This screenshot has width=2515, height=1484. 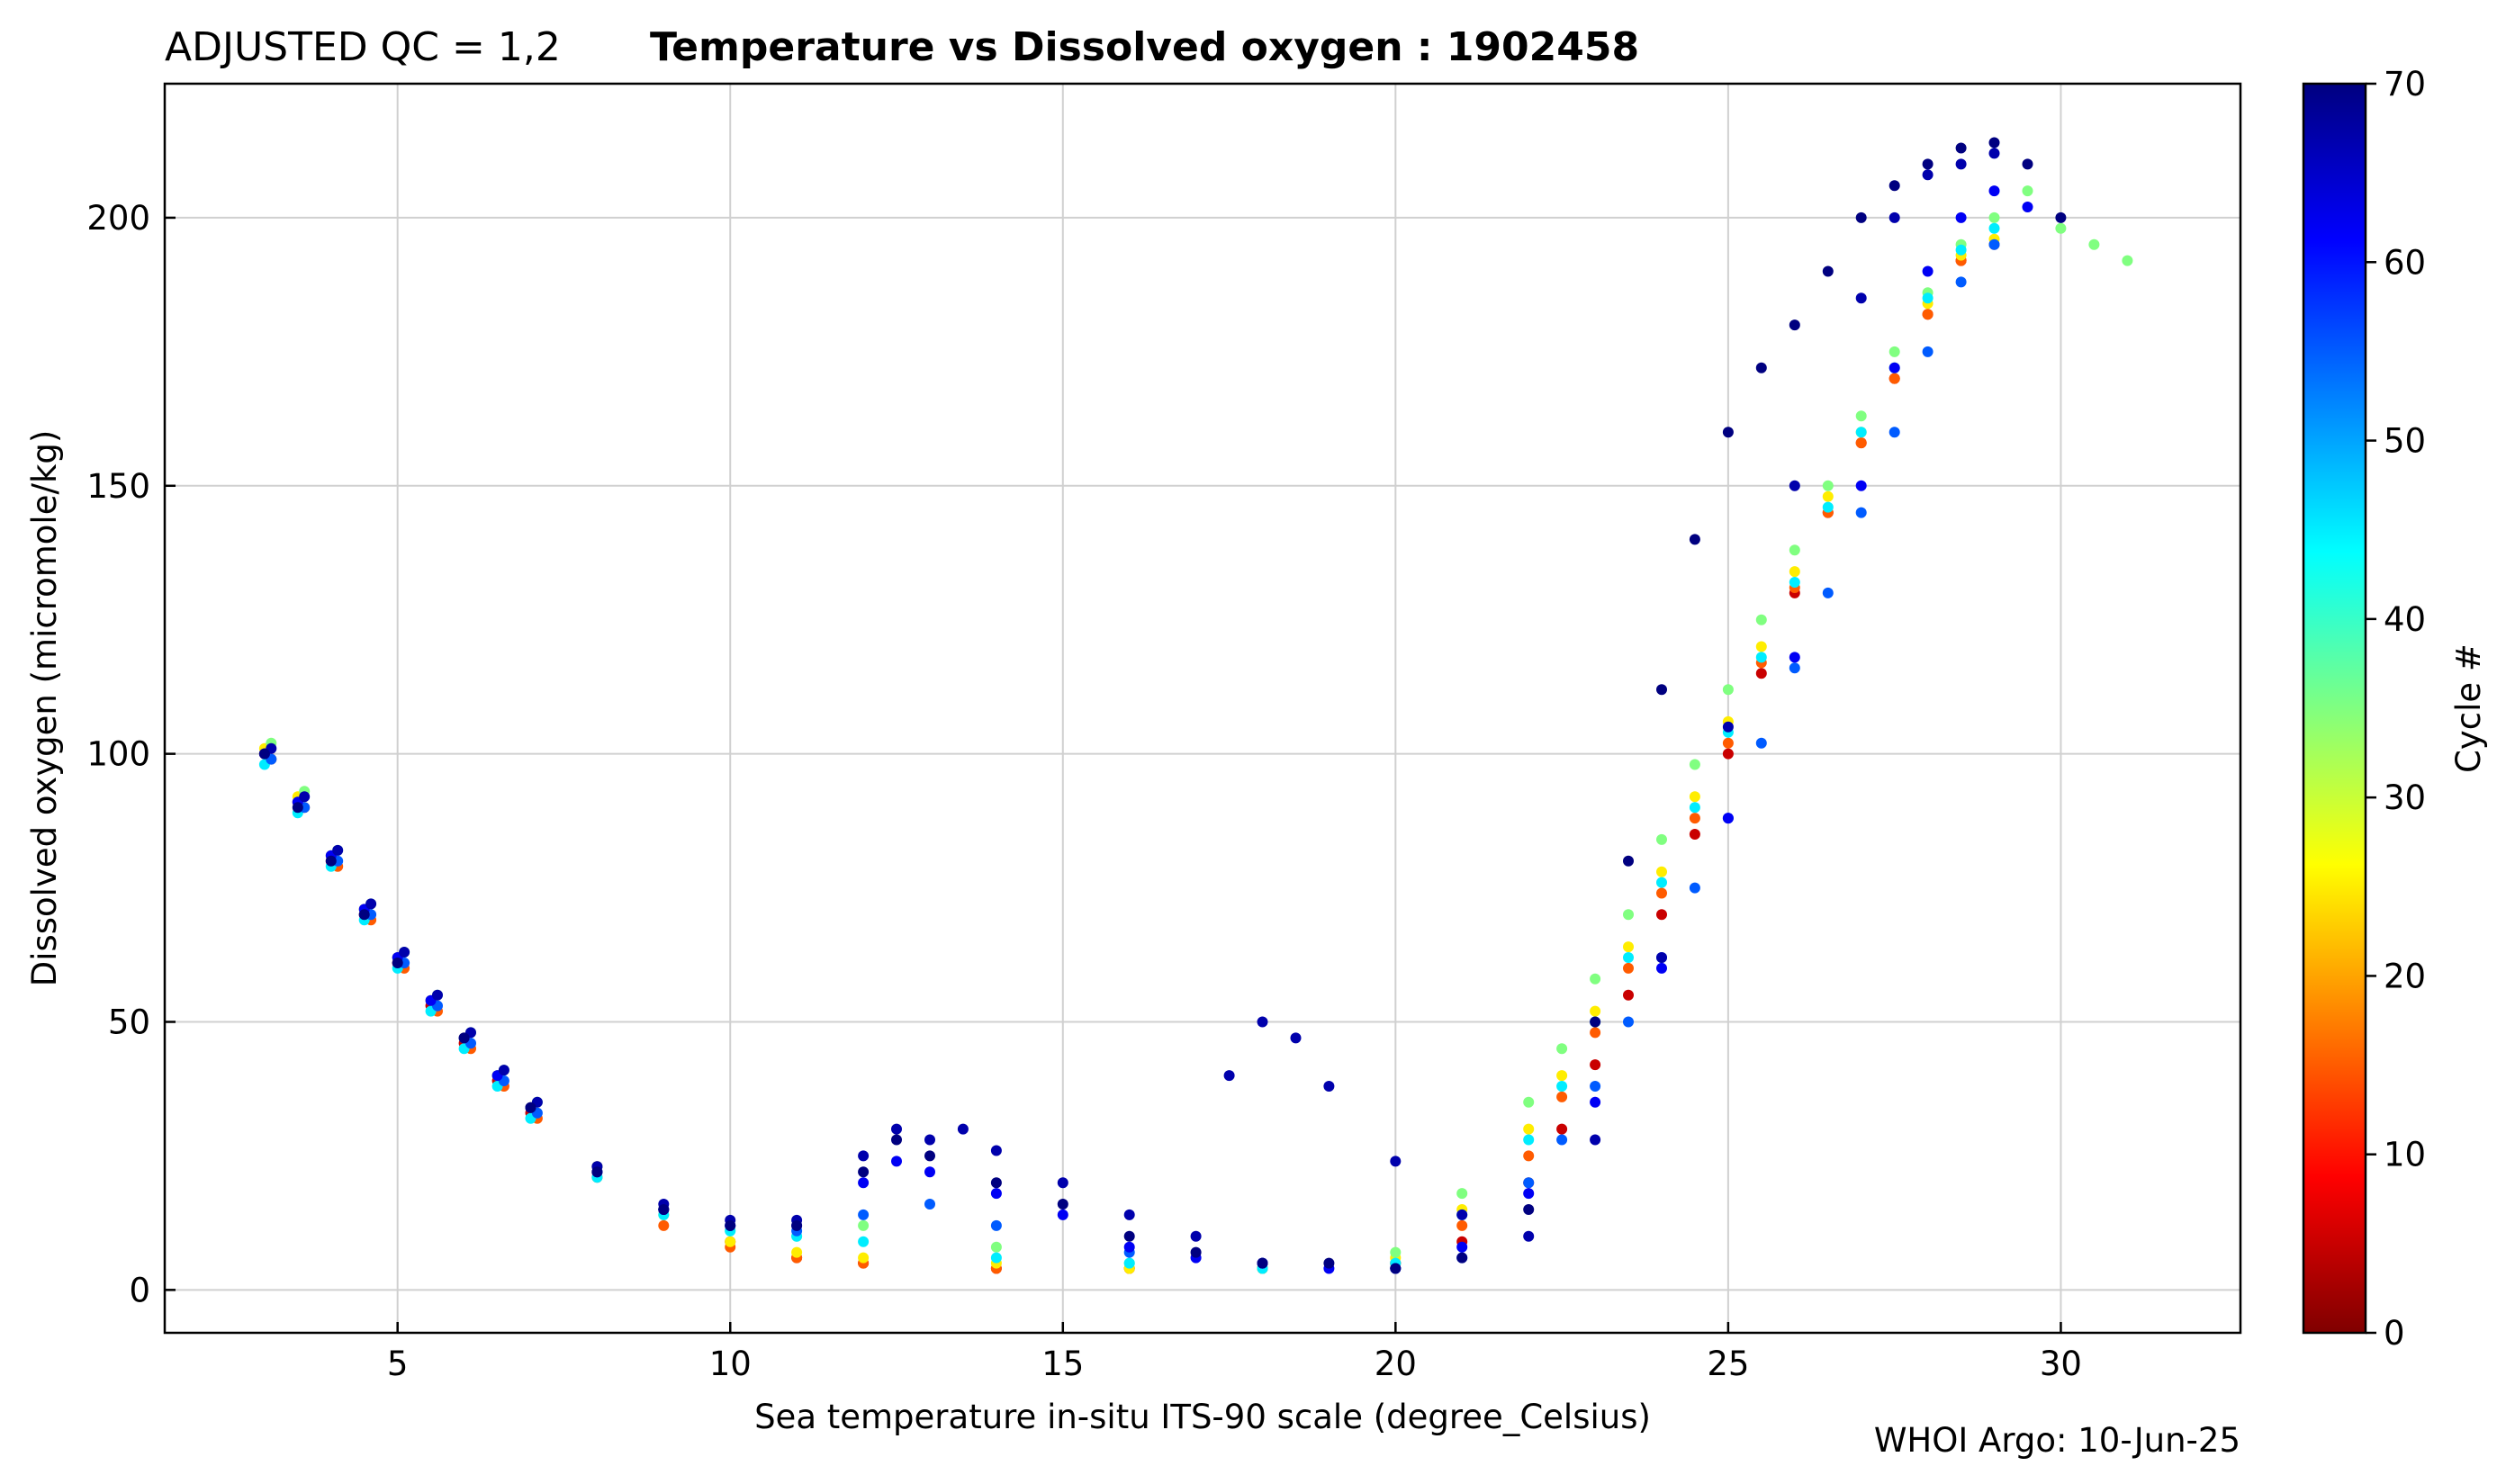 I want to click on colorbar-tick-label: 70, so click(x=2405, y=84).